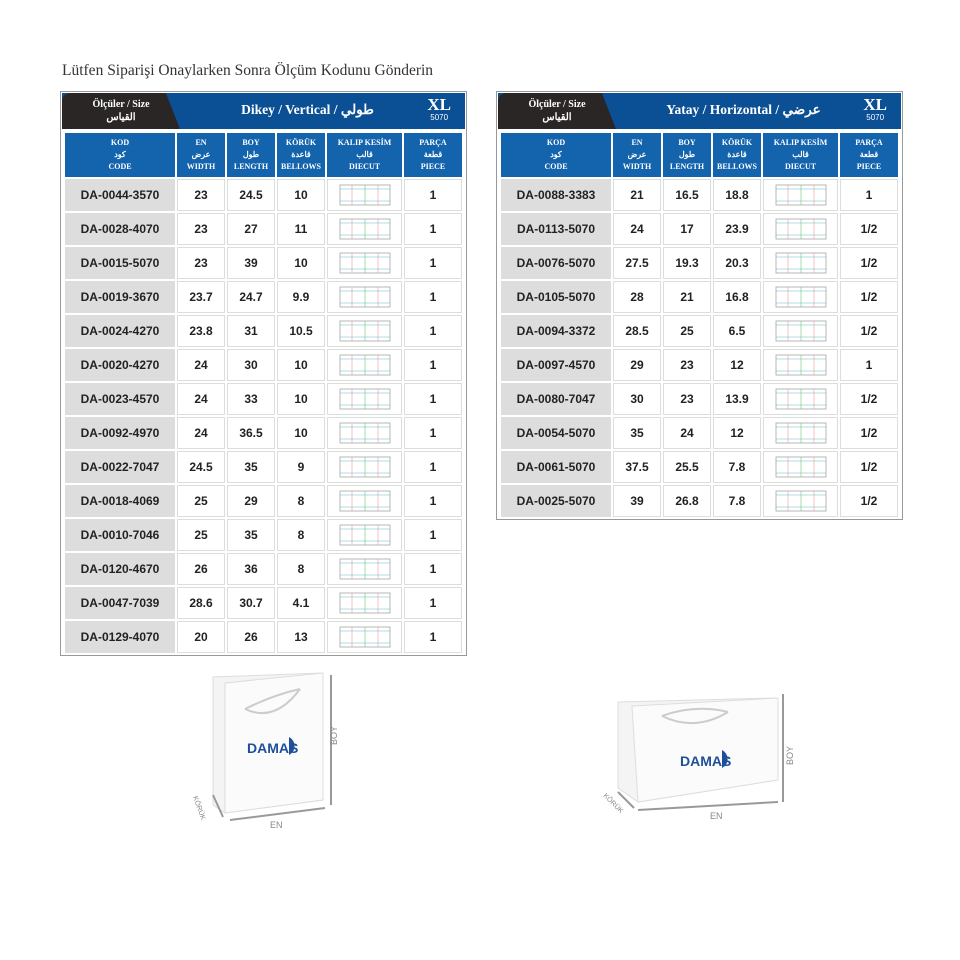 Image resolution: width=960 pixels, height=960 pixels. I want to click on header-line: BELLOWS, so click(300, 166).